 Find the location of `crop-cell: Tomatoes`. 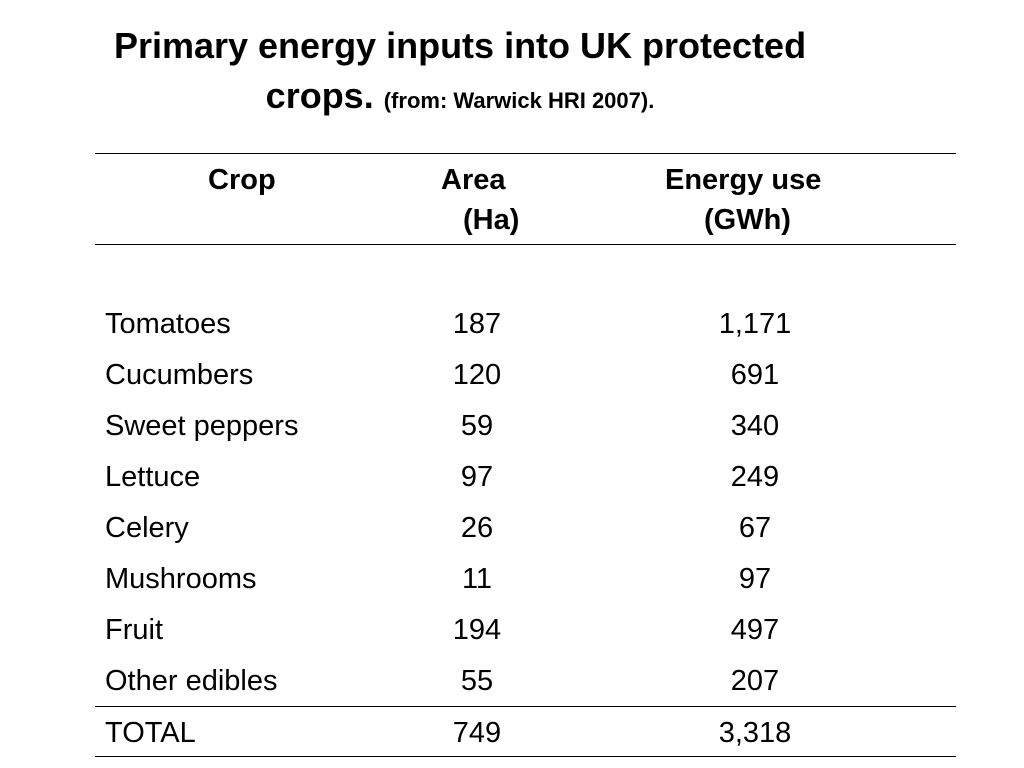

crop-cell: Tomatoes is located at coordinates (168, 324).